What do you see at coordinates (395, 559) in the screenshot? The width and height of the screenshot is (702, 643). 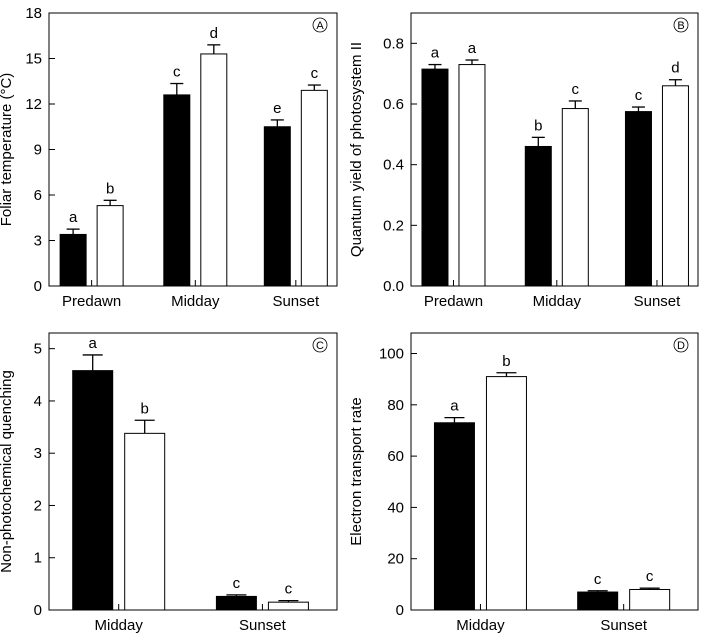 I see `y-tick-label: 20` at bounding box center [395, 559].